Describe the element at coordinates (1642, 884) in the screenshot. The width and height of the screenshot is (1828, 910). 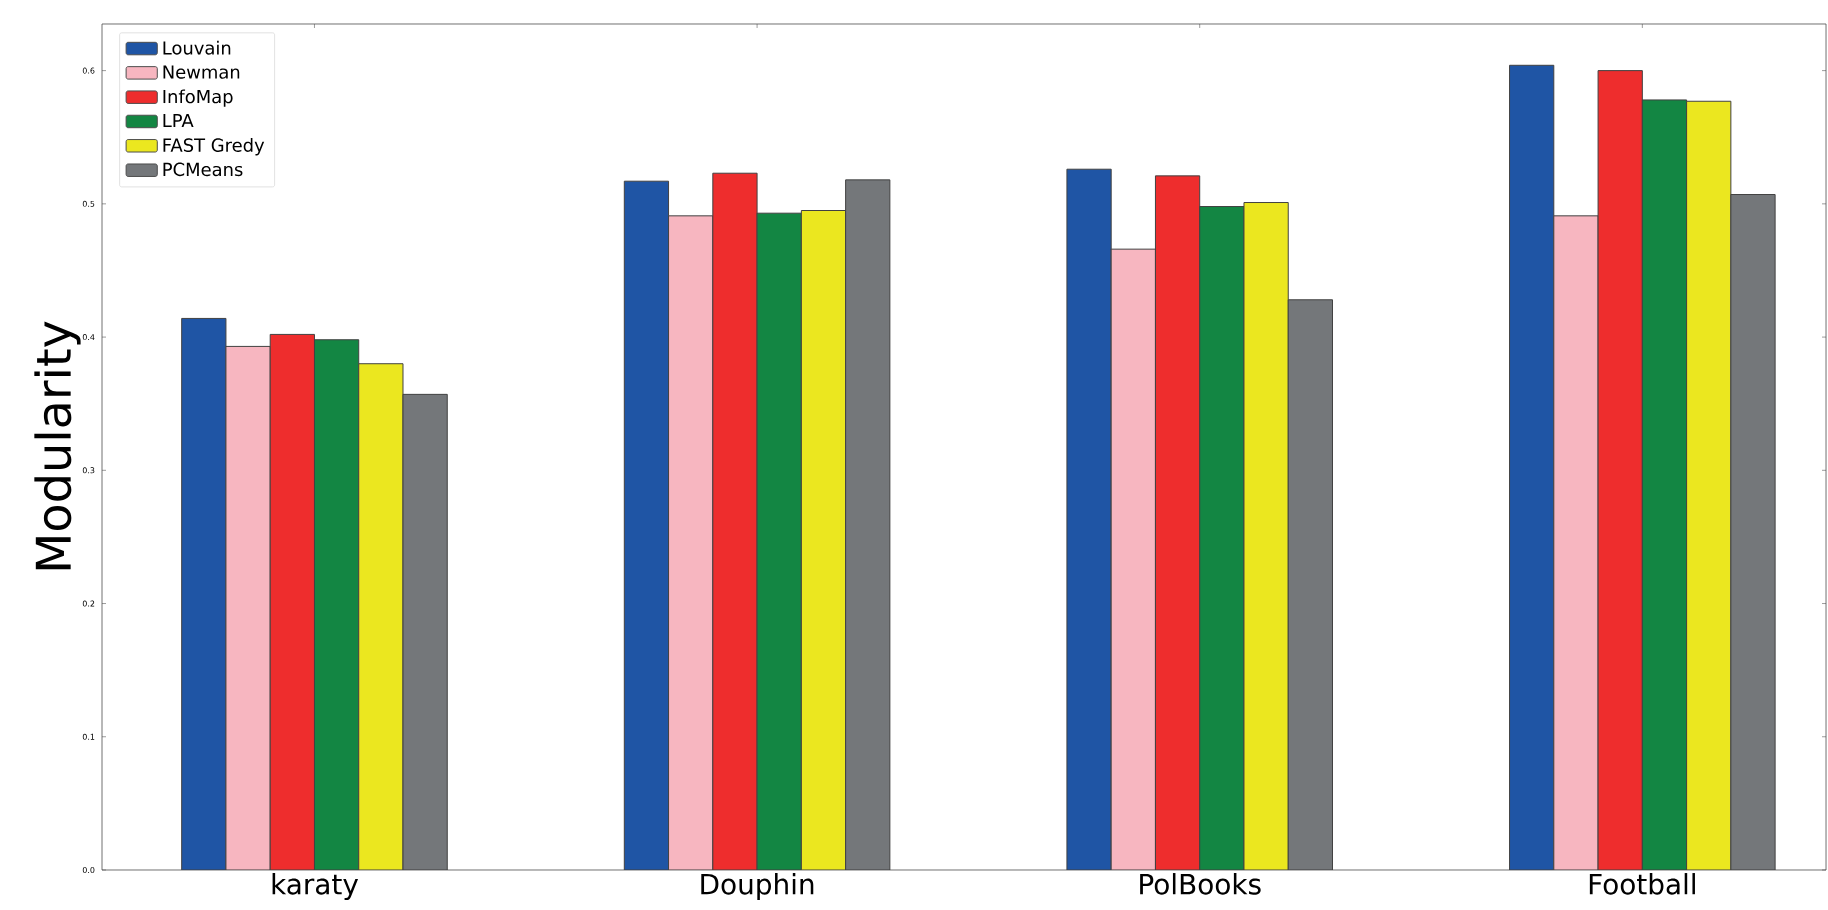
I see `x-tick-label: Football` at that location.